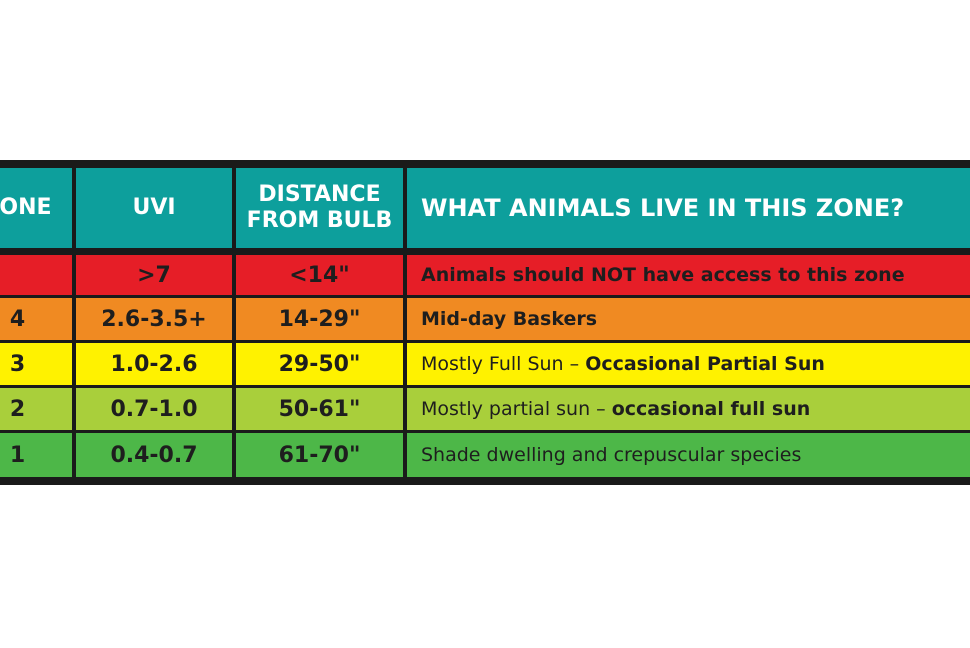 The height and width of the screenshot is (648, 970). I want to click on header-distance-line1: DISTANCE, so click(319, 194).